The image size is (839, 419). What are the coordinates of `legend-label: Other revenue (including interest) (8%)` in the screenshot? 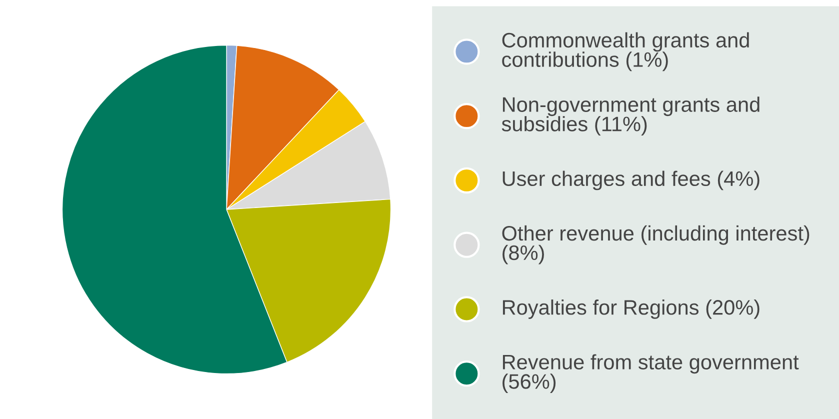 It's located at (656, 244).